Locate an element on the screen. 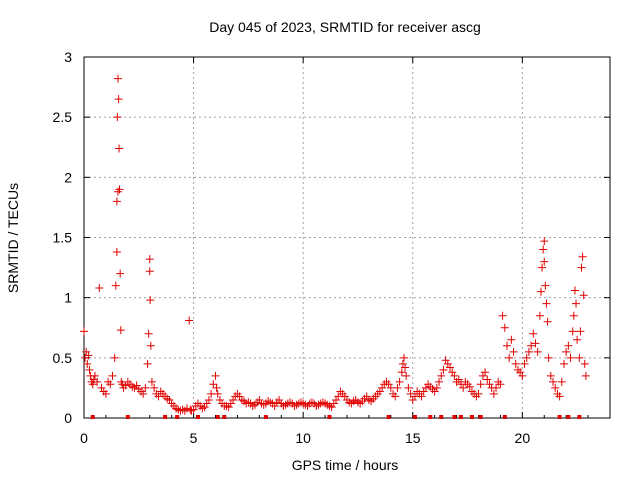 The height and width of the screenshot is (480, 640). y-tick-label: 2.5 is located at coordinates (63, 117).